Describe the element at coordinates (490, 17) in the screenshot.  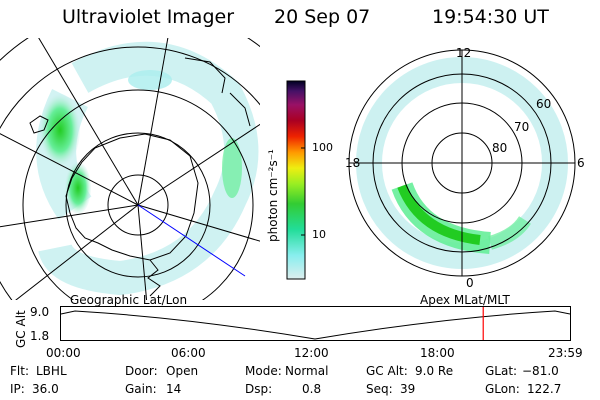
I see `time-label: 19:54:30 UT` at that location.